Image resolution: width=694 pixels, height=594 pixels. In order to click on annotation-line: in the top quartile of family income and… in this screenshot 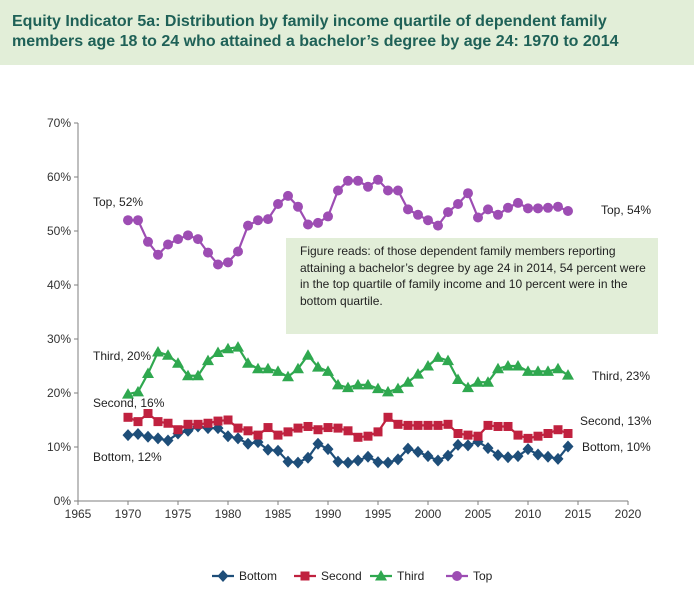, I will do `click(464, 284)`.